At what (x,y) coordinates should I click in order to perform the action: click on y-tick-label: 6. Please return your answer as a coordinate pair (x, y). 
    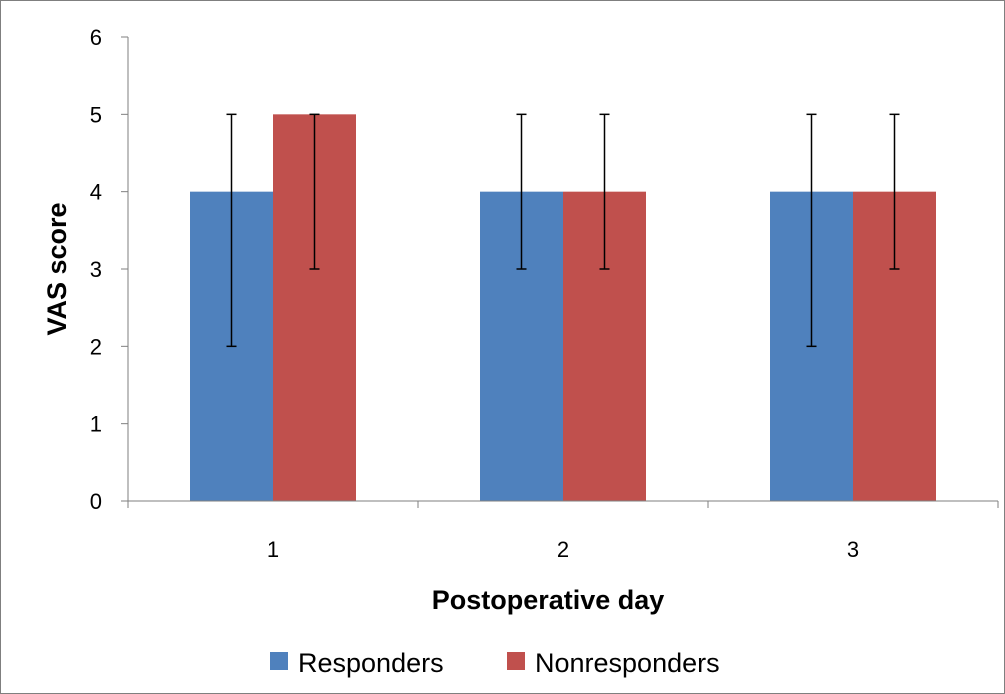
    Looking at the image, I should click on (96, 37).